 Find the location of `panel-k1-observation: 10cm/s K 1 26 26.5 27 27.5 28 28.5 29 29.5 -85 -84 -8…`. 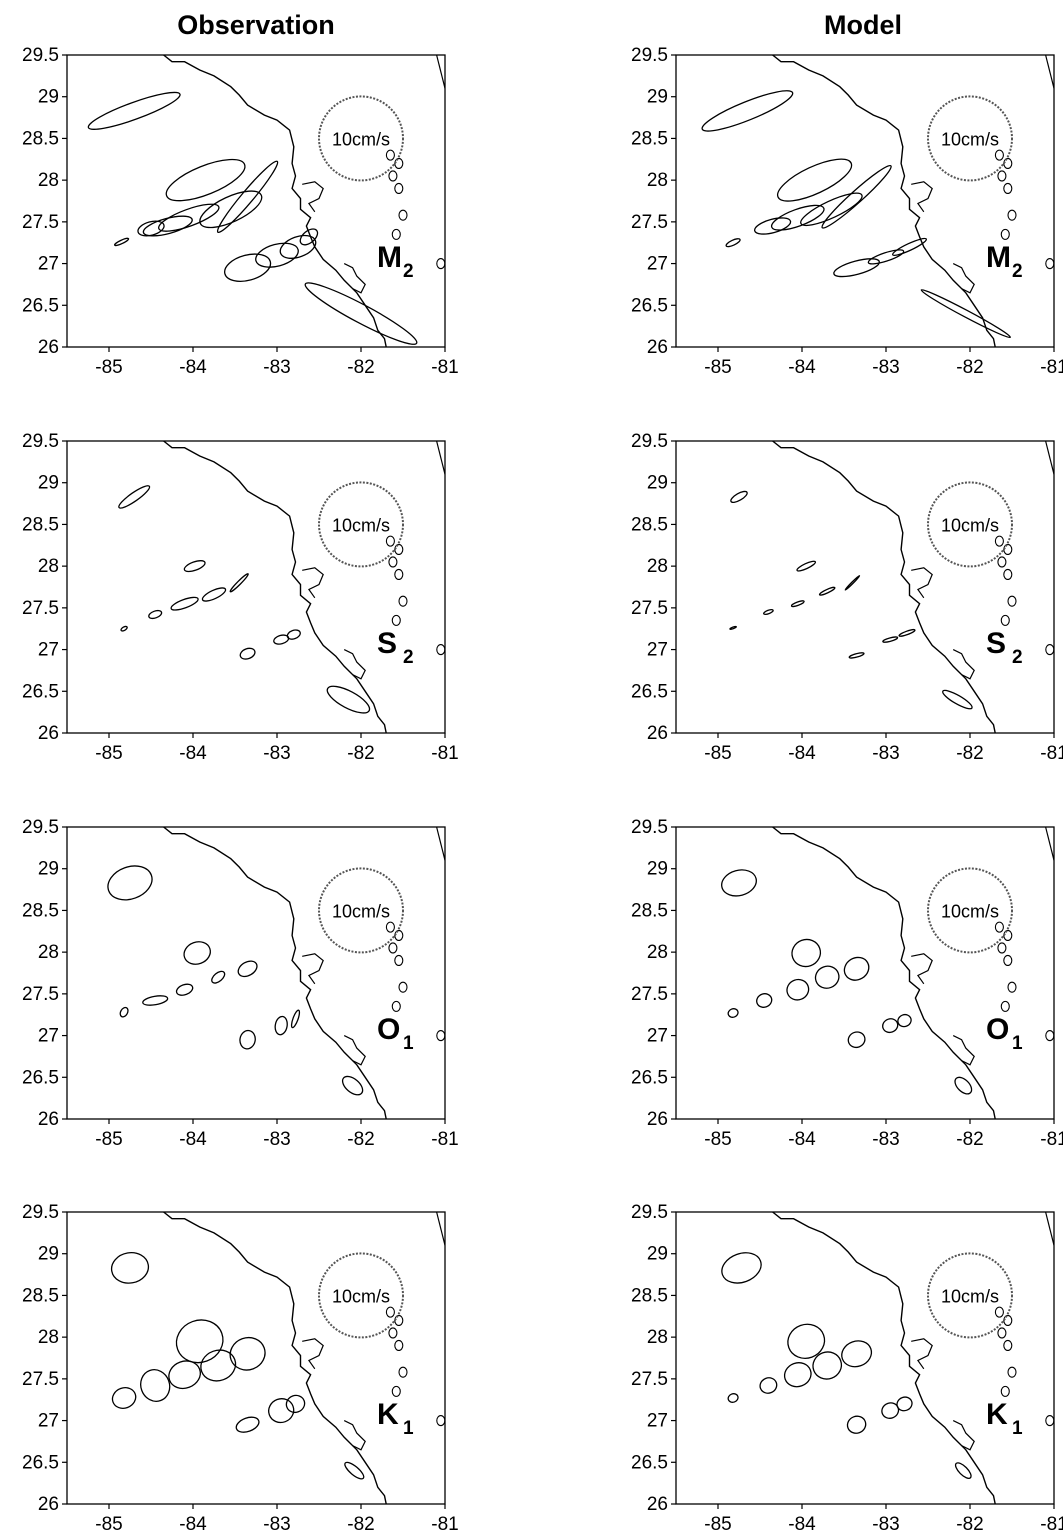

panel-k1-observation: 10cm/s K 1 26 26.5 27 27.5 28 28.5 29 29.5 -85 -84 -8… is located at coordinates (240, 1368).